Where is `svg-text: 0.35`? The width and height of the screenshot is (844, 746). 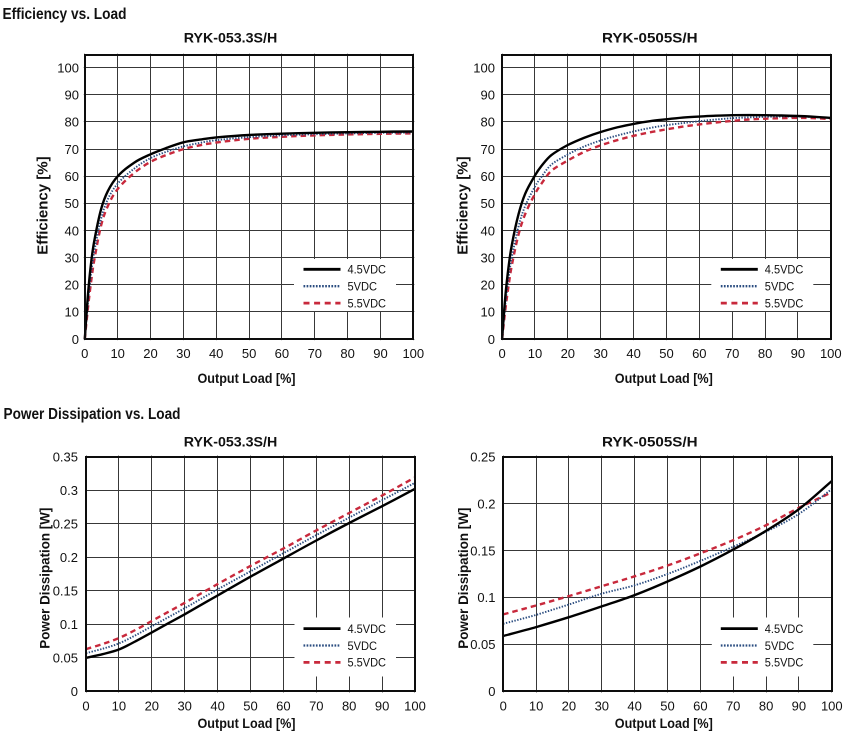
svg-text: 0.35 is located at coordinates (65, 456).